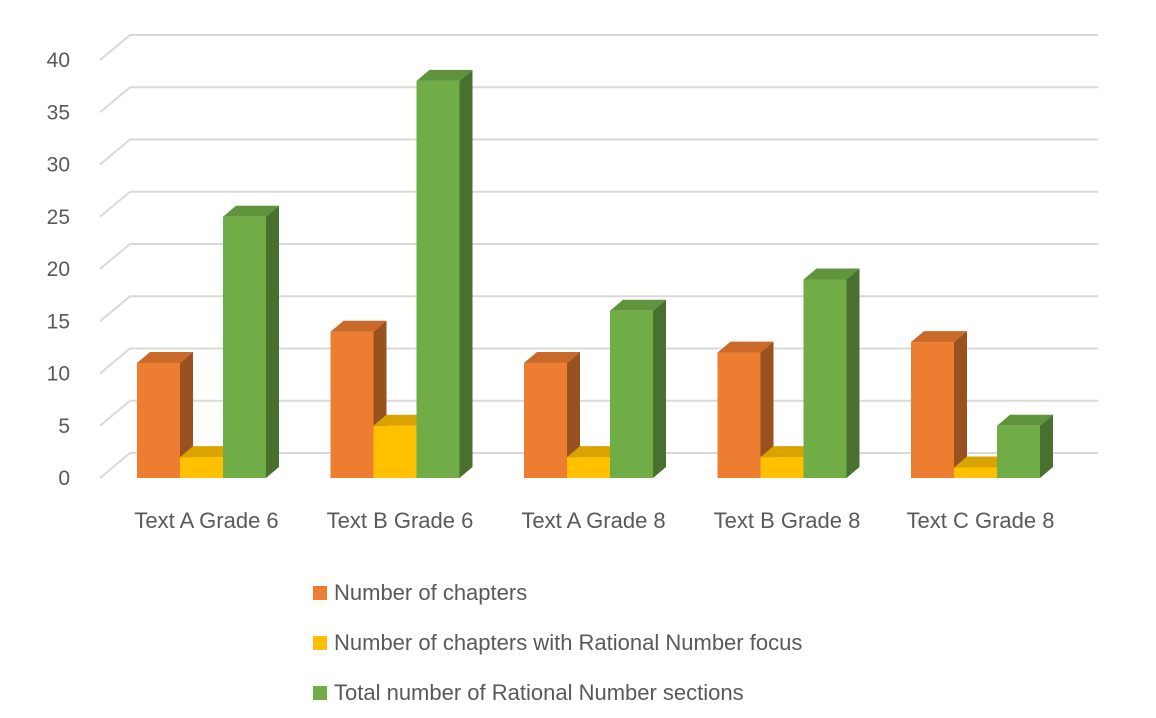 Image resolution: width=1156 pixels, height=718 pixels. Describe the element at coordinates (539, 692) in the screenshot. I see `legend-label-rational-sections: Total number of Rational Number sections` at that location.